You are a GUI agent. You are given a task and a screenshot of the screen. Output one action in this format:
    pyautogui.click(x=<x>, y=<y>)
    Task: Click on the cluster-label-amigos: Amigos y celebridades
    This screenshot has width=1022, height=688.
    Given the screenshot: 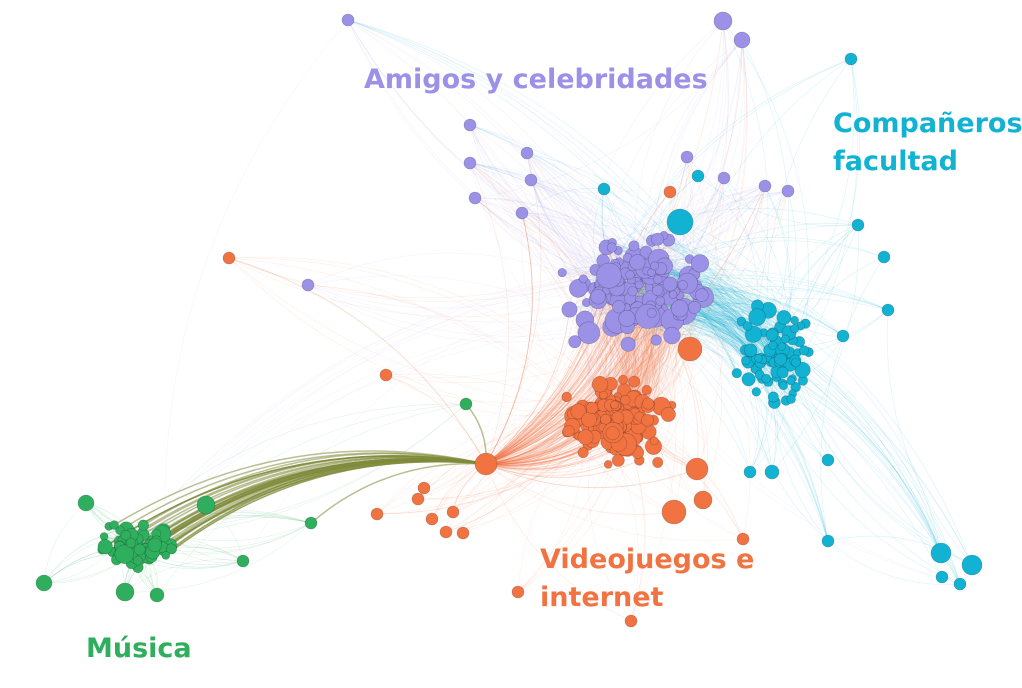 What is the action you would take?
    pyautogui.click(x=536, y=79)
    